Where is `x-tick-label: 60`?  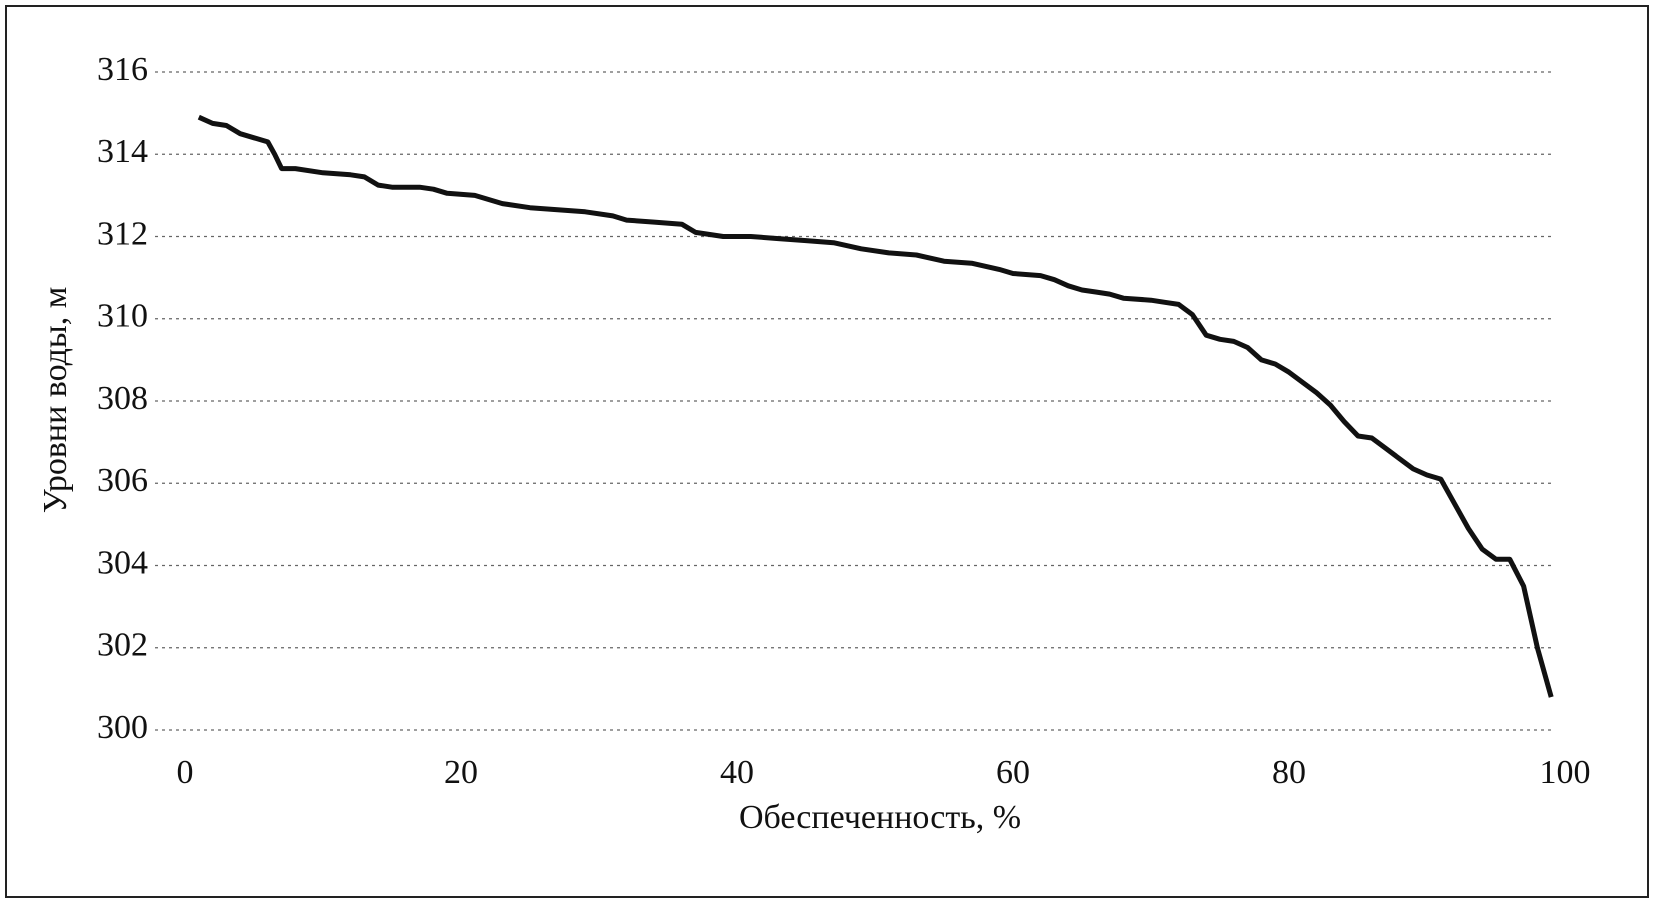
x-tick-label: 60 is located at coordinates (1013, 772).